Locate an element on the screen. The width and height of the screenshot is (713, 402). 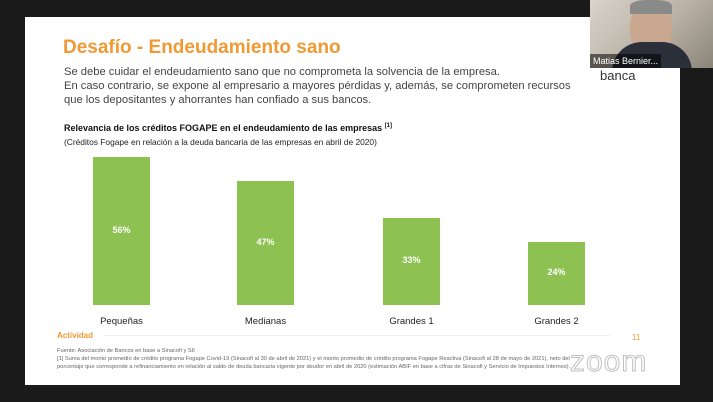
footer-label: Actividad is located at coordinates (75, 335).